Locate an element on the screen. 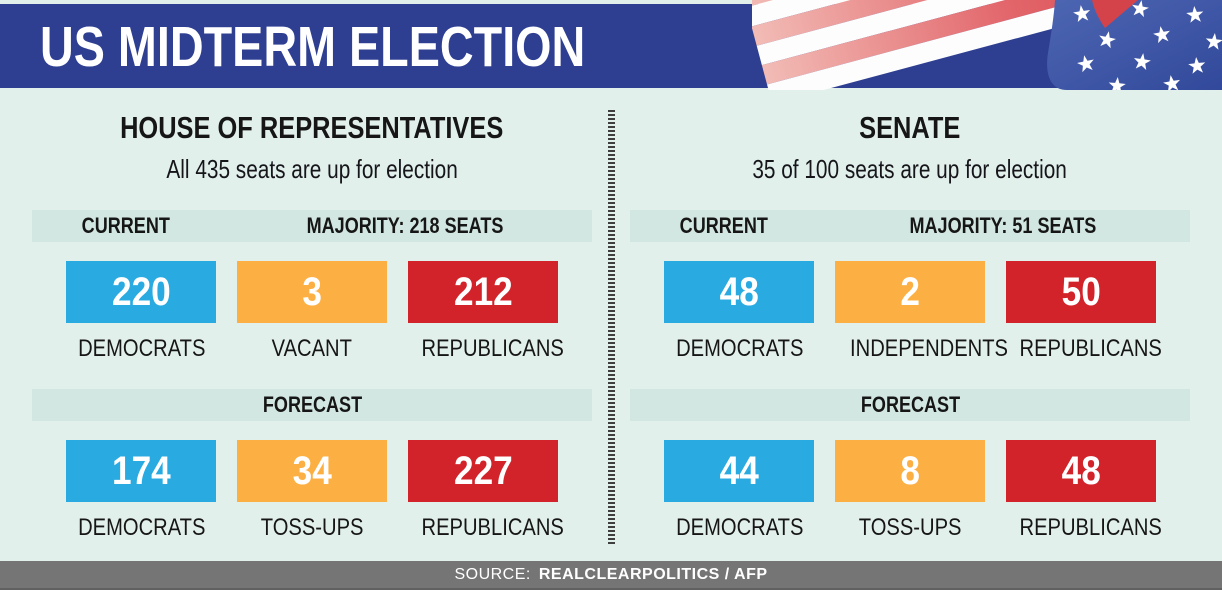 This screenshot has width=1222, height=590. us-flag-icon is located at coordinates (987, 45).